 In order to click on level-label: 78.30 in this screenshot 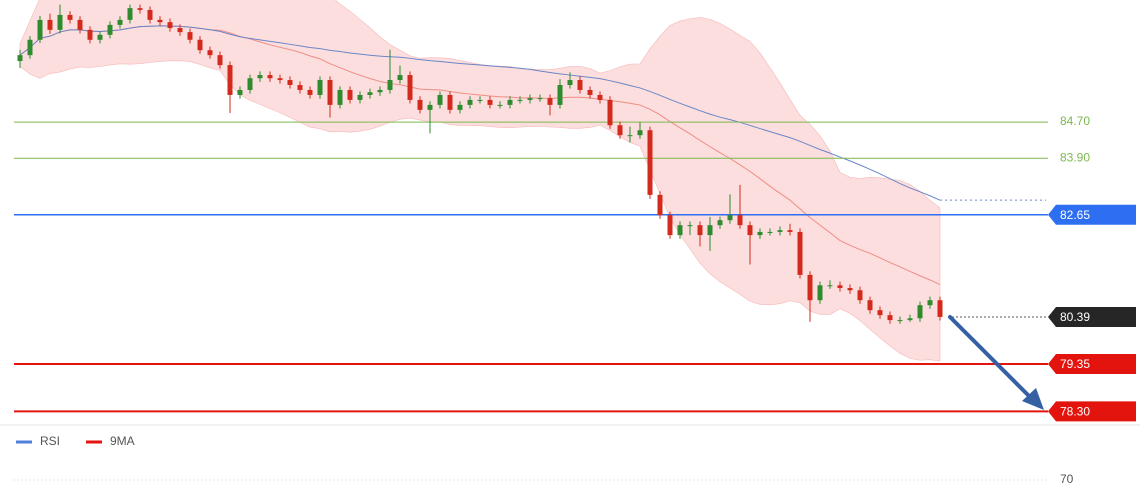, I will do `click(1075, 412)`.